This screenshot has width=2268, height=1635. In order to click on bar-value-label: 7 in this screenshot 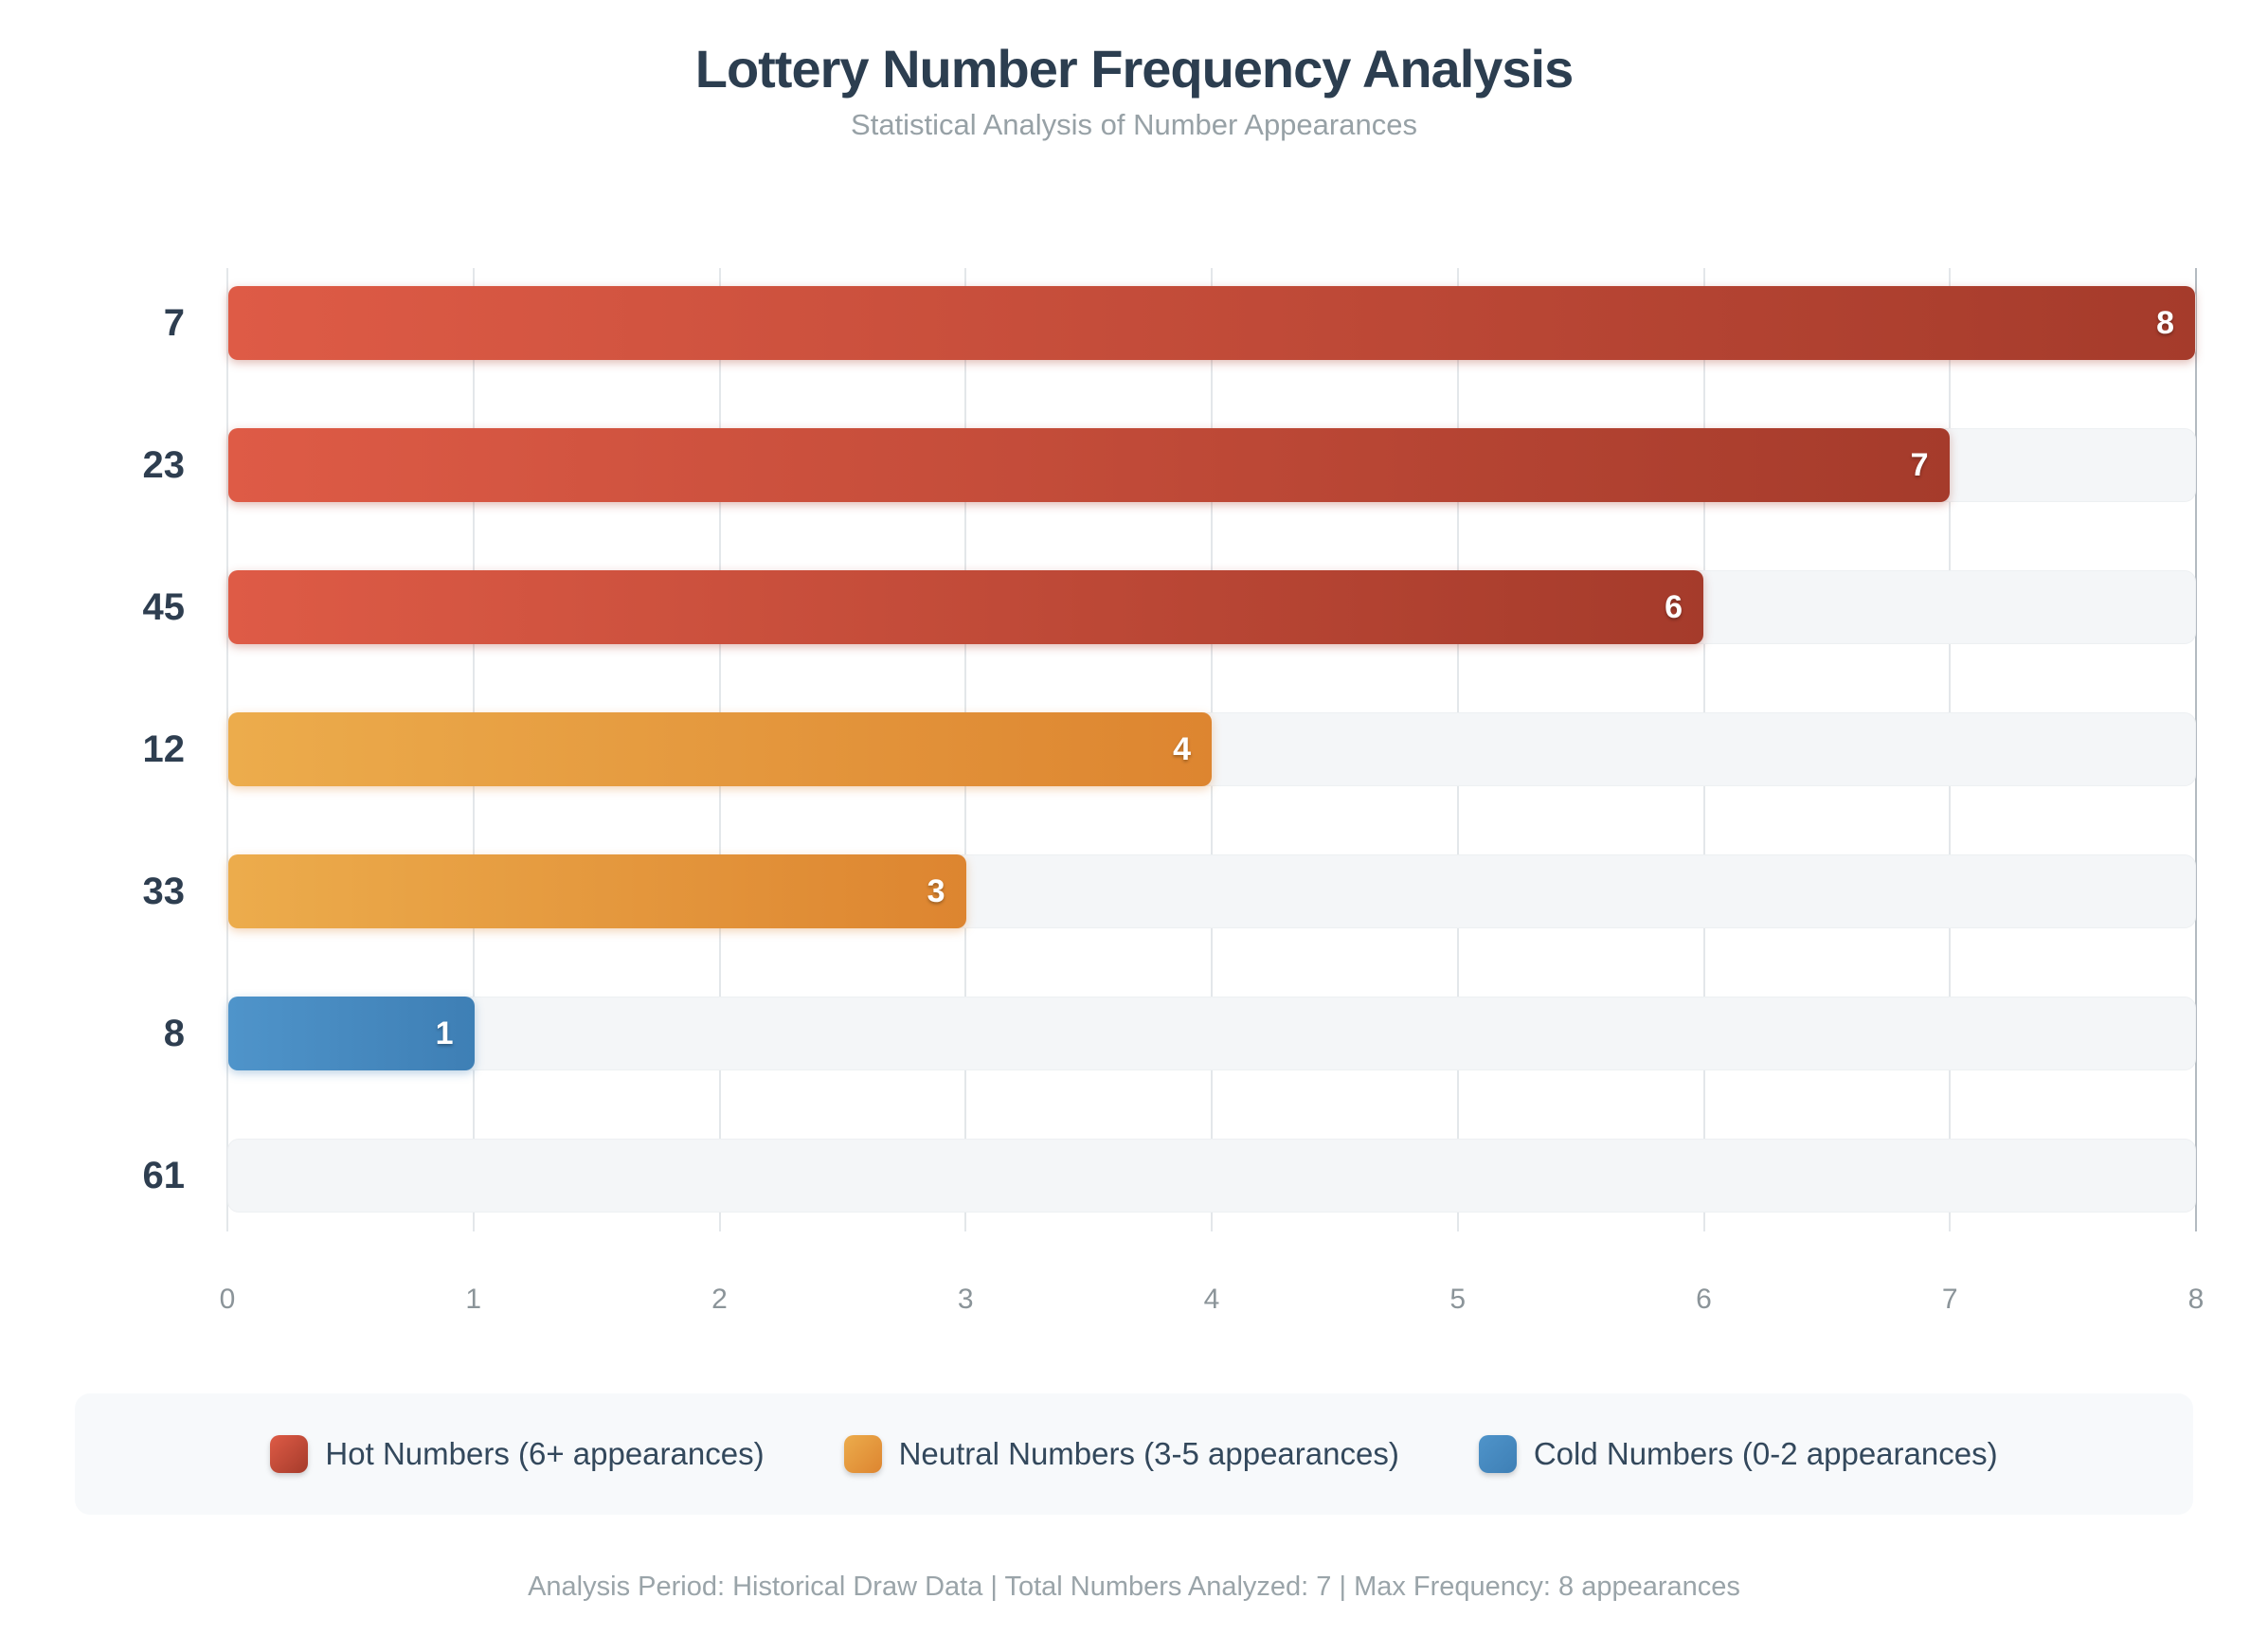, I will do `click(1919, 465)`.